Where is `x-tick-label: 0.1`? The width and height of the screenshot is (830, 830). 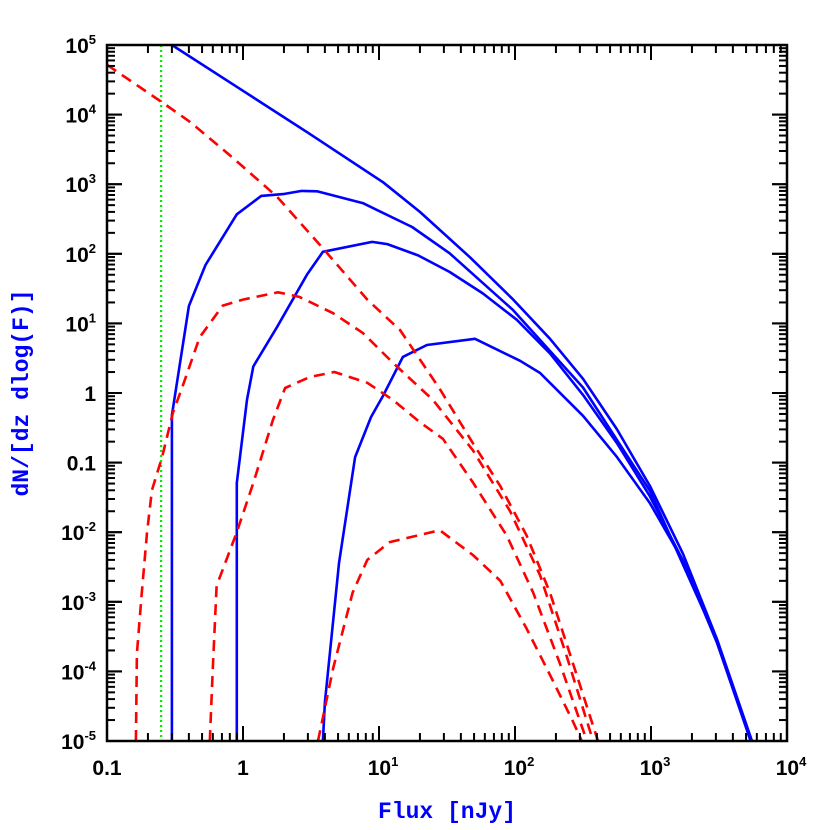 x-tick-label: 0.1 is located at coordinates (107, 768).